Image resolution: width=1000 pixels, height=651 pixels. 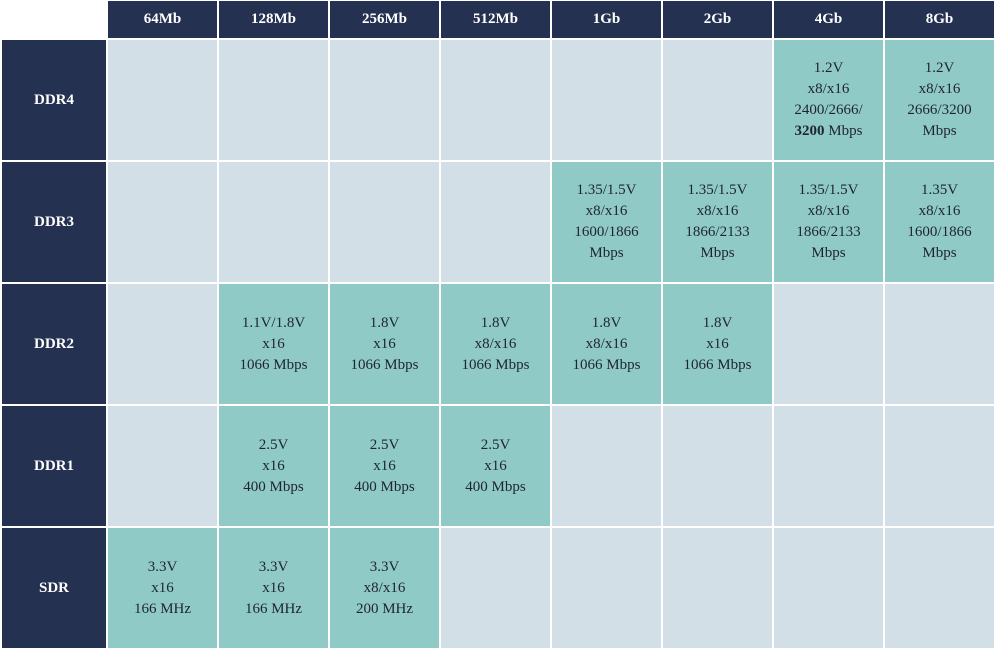 What do you see at coordinates (939, 222) in the screenshot?
I see `spec-cell: 1.35V x8/x16 1600/1866 Mbps` at bounding box center [939, 222].